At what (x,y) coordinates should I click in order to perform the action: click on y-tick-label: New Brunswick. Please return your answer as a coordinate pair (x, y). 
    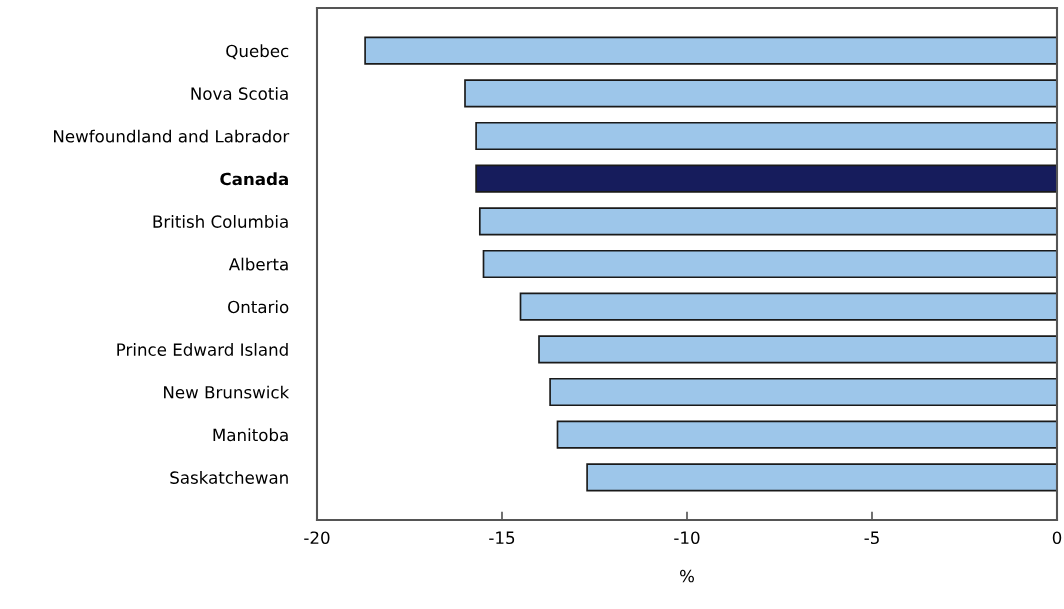
    Looking at the image, I should click on (227, 392).